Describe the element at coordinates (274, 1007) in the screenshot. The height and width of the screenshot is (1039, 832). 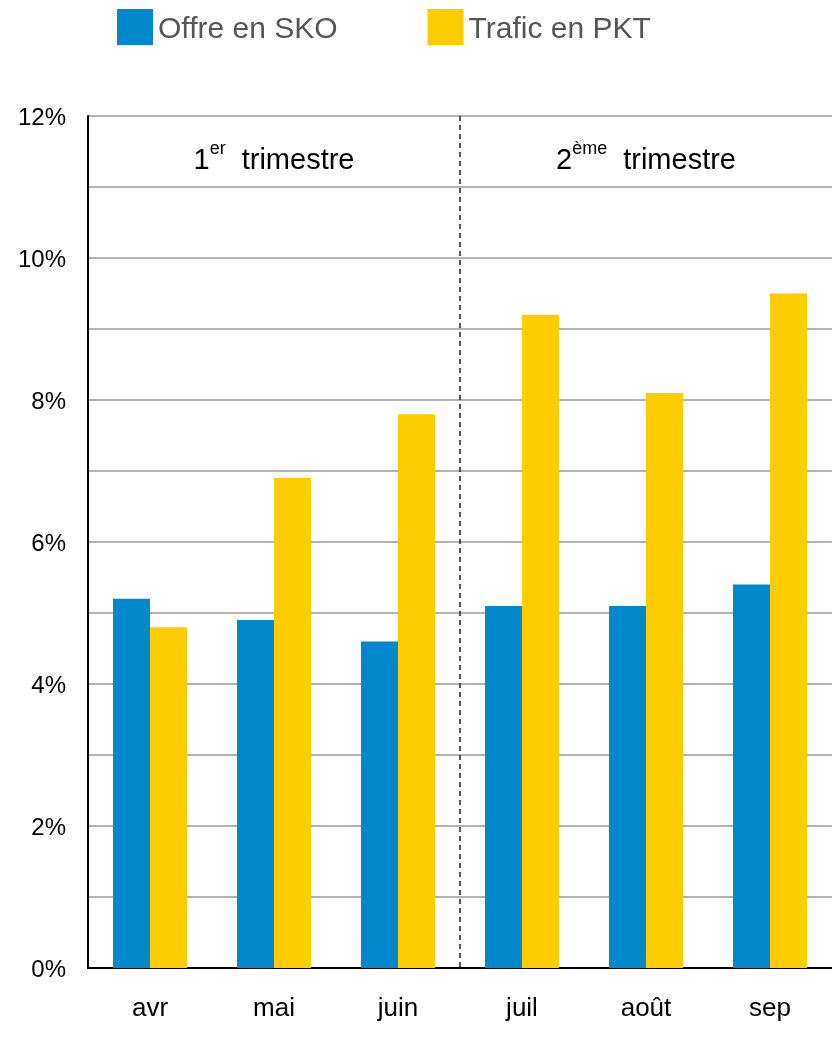
I see `x-tick-label: mai` at that location.